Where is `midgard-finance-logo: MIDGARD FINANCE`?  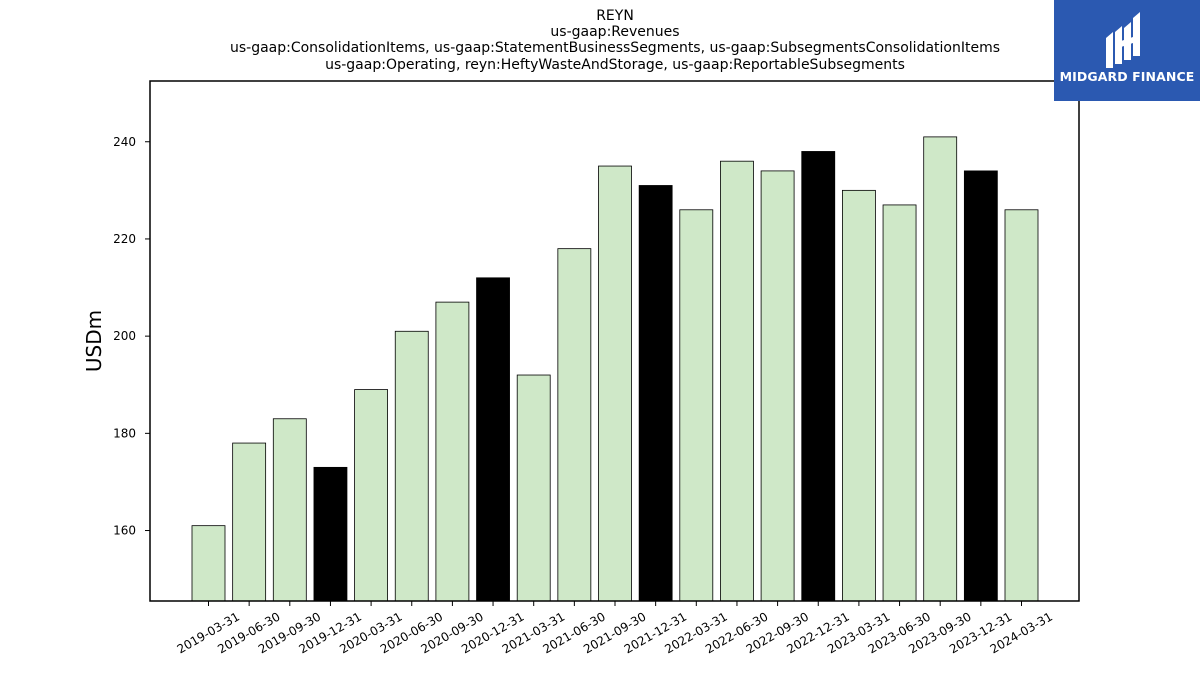
midgard-finance-logo: MIDGARD FINANCE is located at coordinates (1127, 50).